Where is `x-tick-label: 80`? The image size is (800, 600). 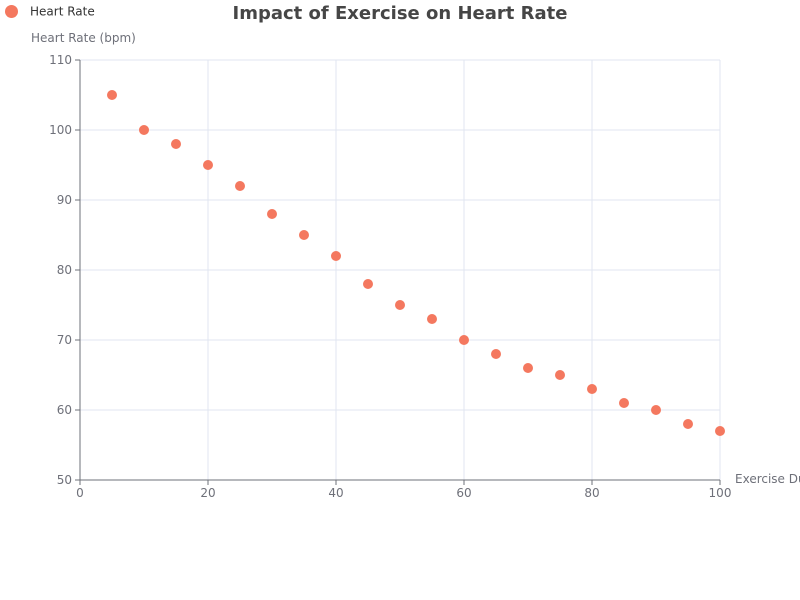
x-tick-label: 80 is located at coordinates (591, 493).